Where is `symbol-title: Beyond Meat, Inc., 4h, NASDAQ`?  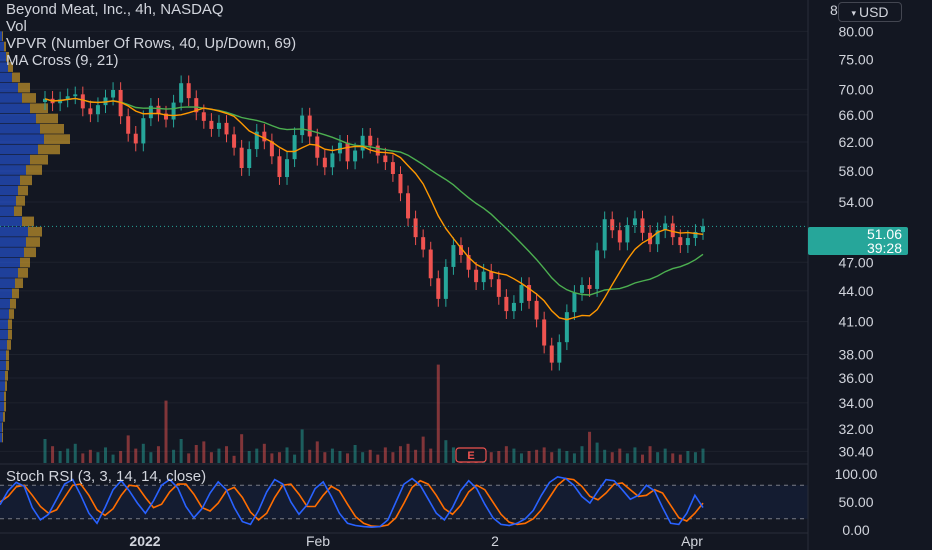 symbol-title: Beyond Meat, Inc., 4h, NASDAQ is located at coordinates (115, 9).